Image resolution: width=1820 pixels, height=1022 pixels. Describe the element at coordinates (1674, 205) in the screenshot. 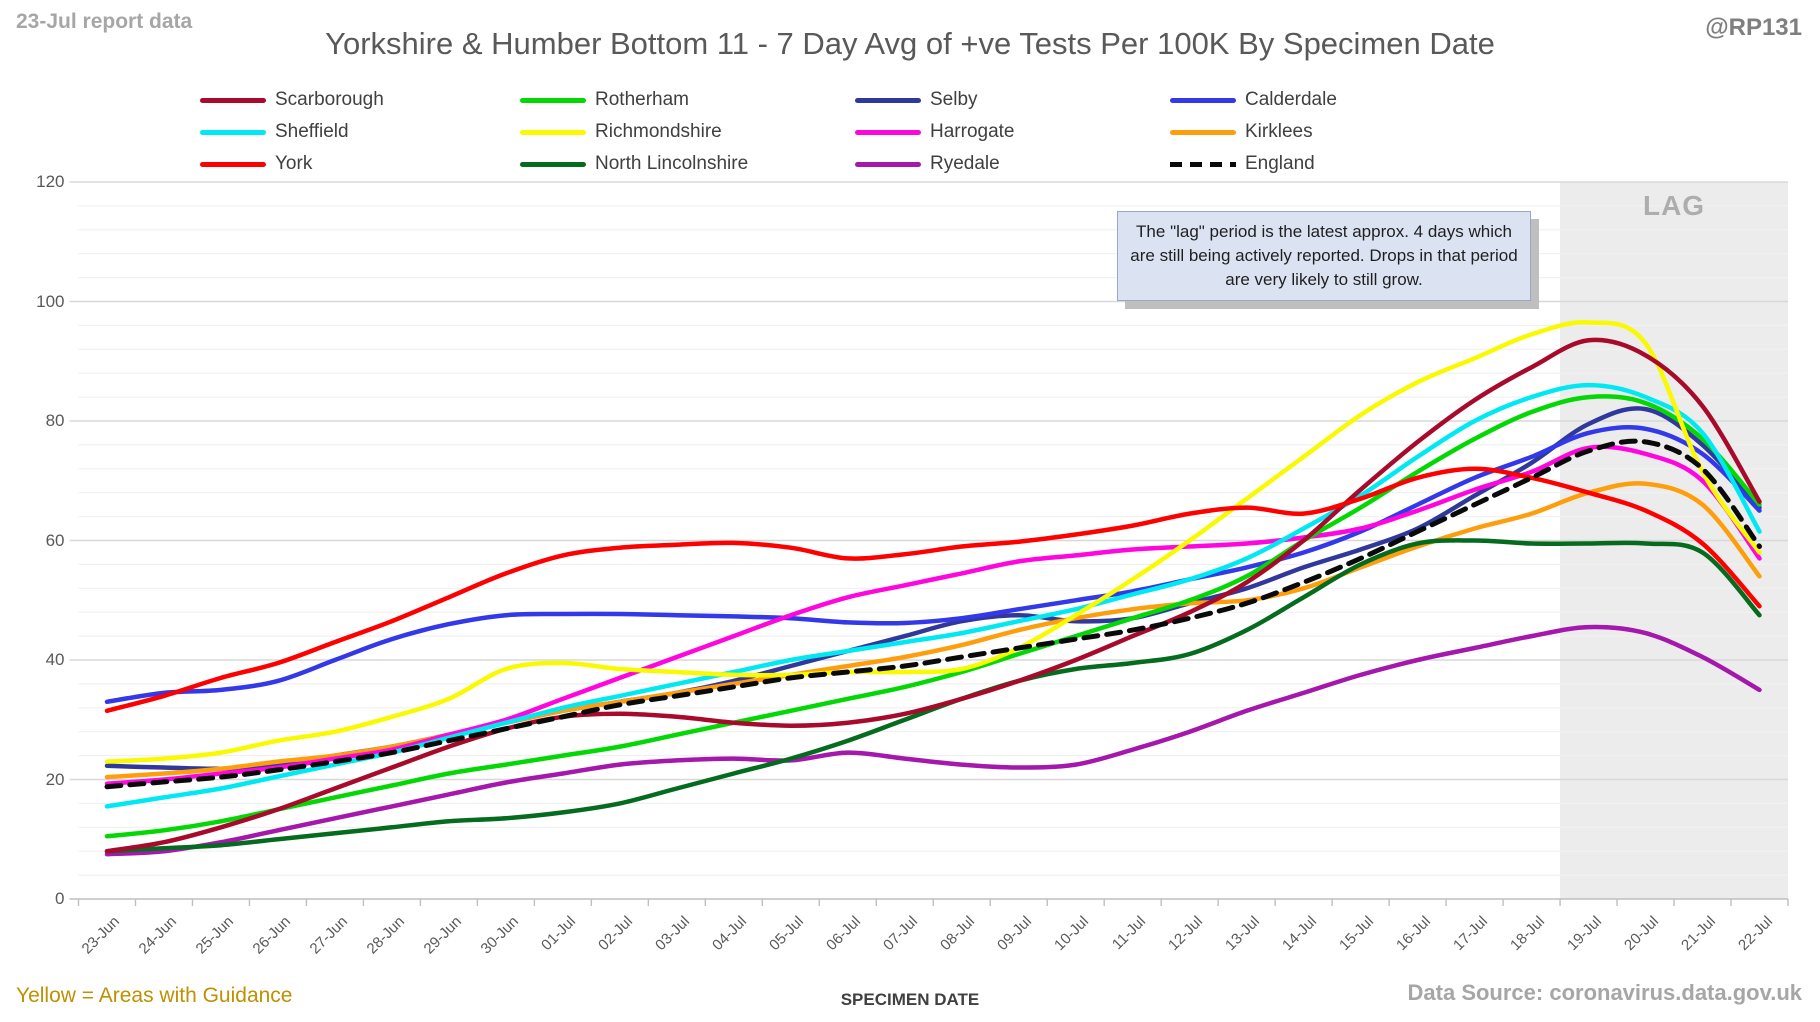

I see `lag-region-label: LAG` at that location.